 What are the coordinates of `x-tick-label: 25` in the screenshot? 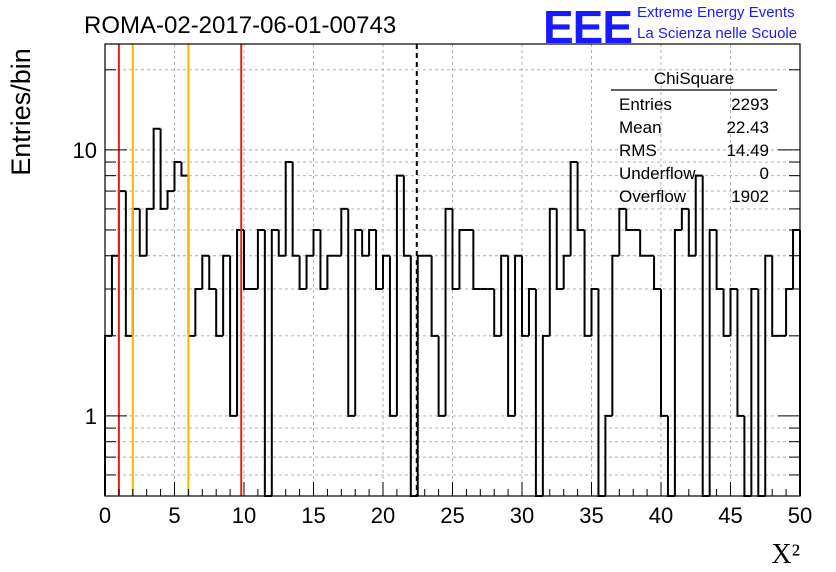 It's located at (452, 515).